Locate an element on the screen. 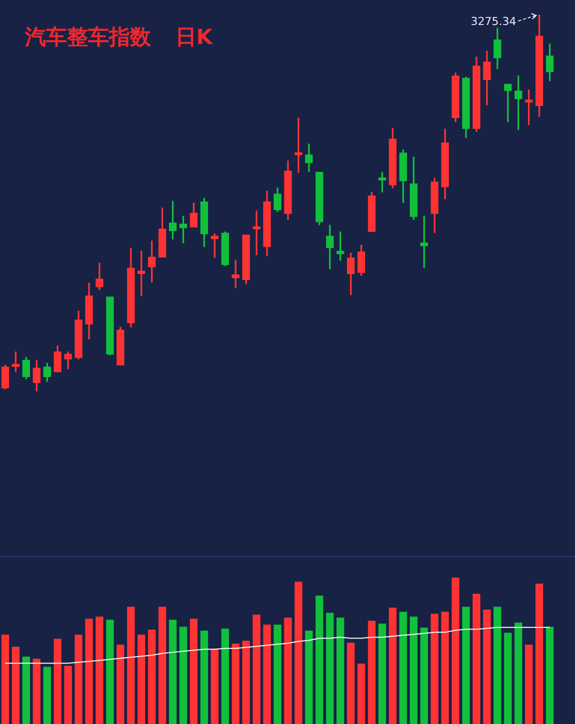  annotation: 3275.34 is located at coordinates (493, 21).